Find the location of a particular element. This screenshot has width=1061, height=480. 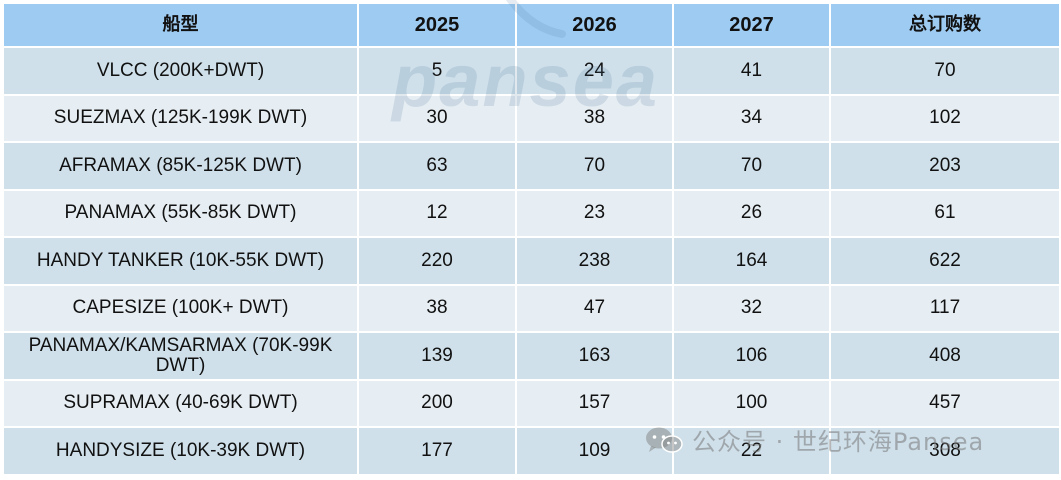

cell-2027: 70 is located at coordinates (751, 166).